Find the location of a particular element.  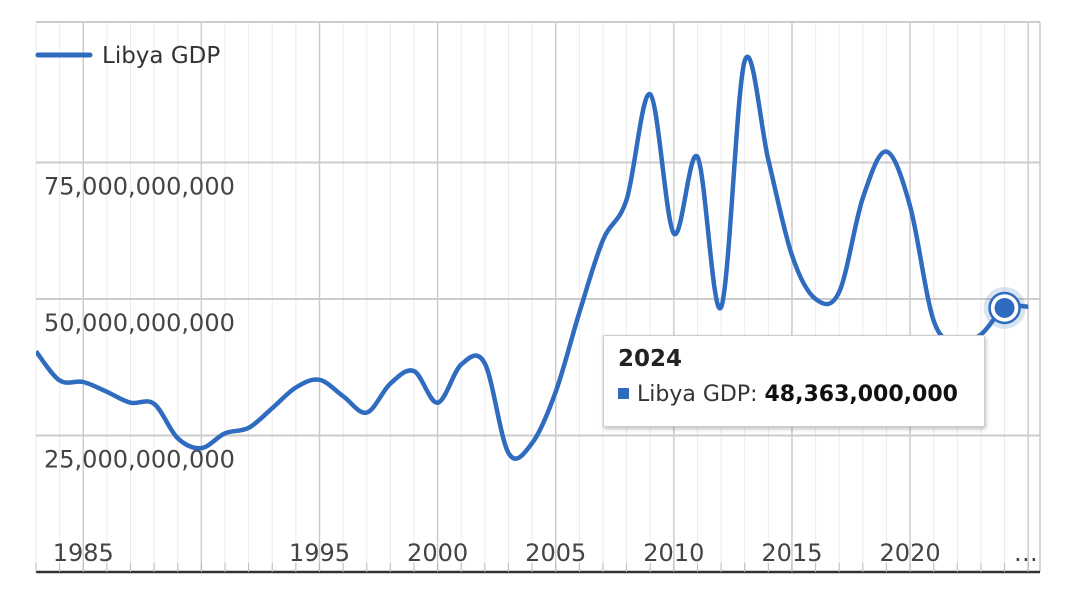

legend-label-libya-gdp: Libya GDP is located at coordinates (161, 56).